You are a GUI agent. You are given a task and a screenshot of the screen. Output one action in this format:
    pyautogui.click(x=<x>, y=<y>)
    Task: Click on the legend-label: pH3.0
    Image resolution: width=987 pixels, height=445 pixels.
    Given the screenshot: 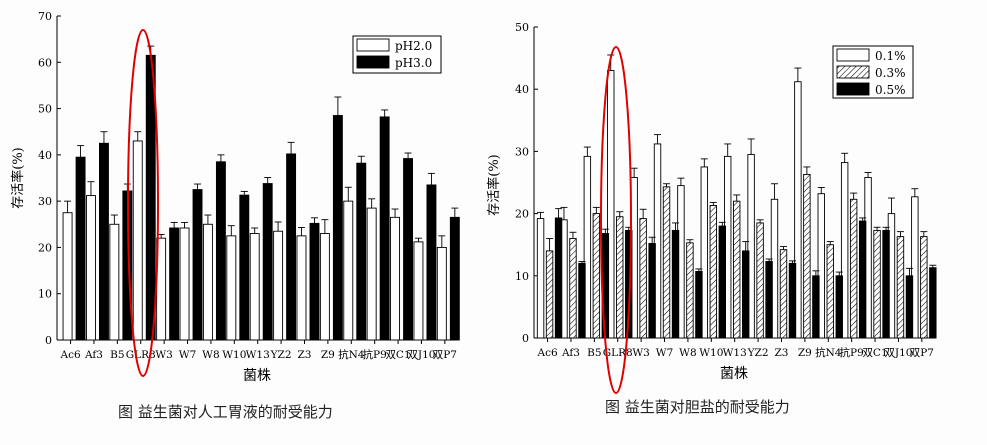 What is the action you would take?
    pyautogui.click(x=413, y=63)
    